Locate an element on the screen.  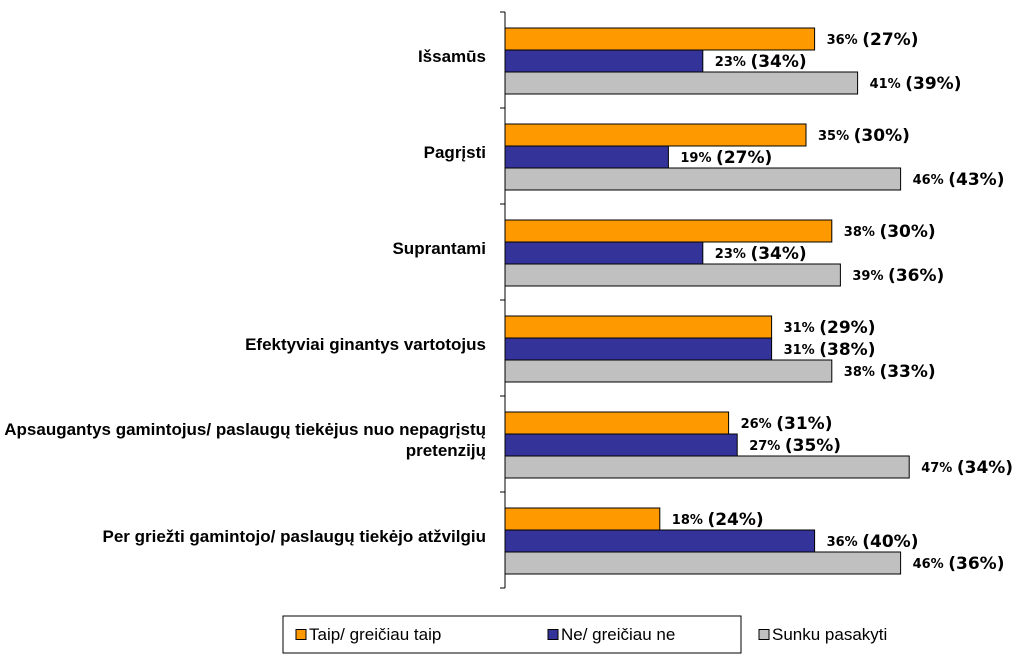
value-label: 31% (29%) is located at coordinates (830, 328).